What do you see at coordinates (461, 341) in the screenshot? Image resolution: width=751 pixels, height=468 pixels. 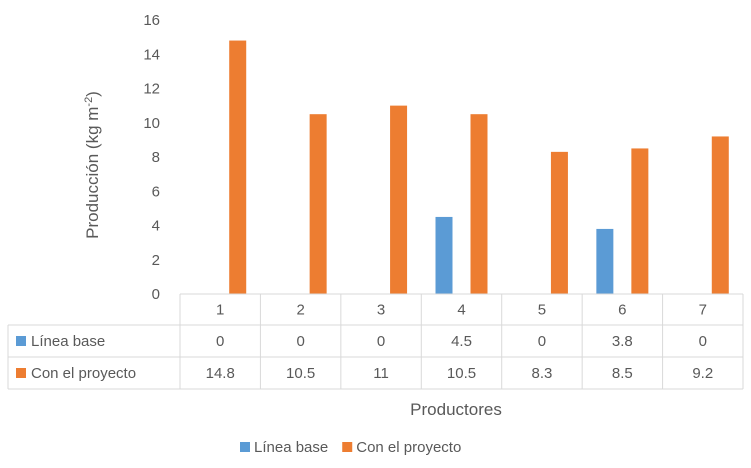 I see `data-label: 4.5` at bounding box center [461, 341].